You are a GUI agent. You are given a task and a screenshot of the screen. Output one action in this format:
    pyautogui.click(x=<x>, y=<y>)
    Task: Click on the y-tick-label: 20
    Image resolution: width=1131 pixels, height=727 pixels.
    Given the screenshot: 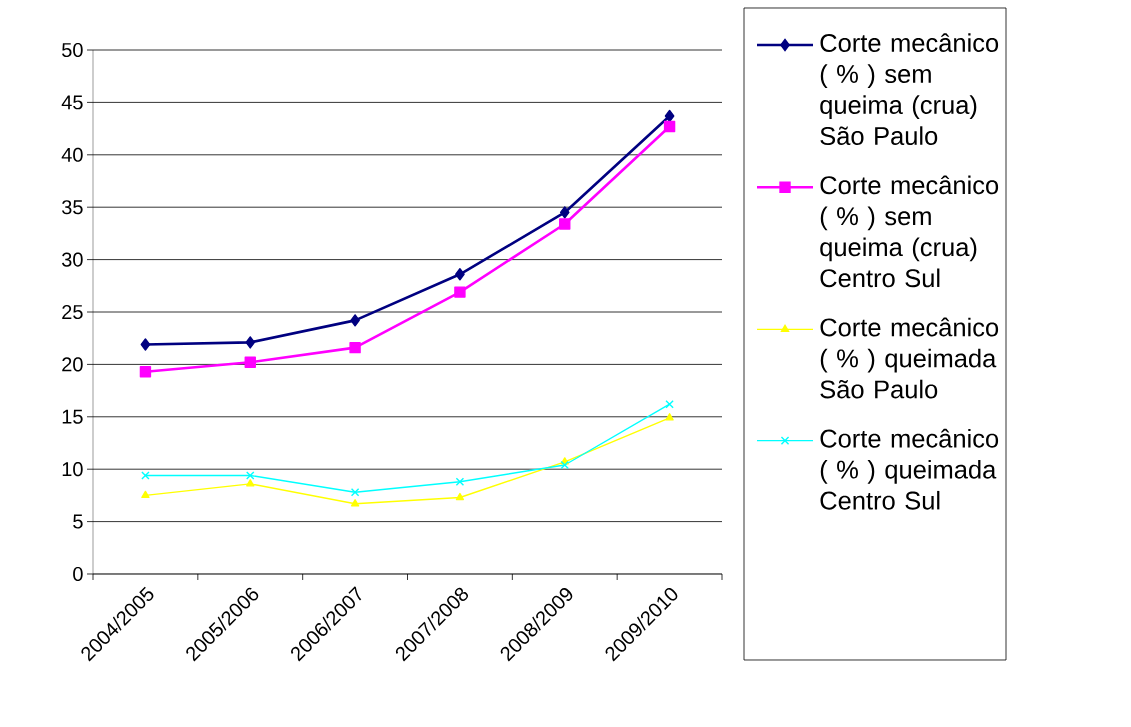 What is the action you would take?
    pyautogui.click(x=72, y=364)
    